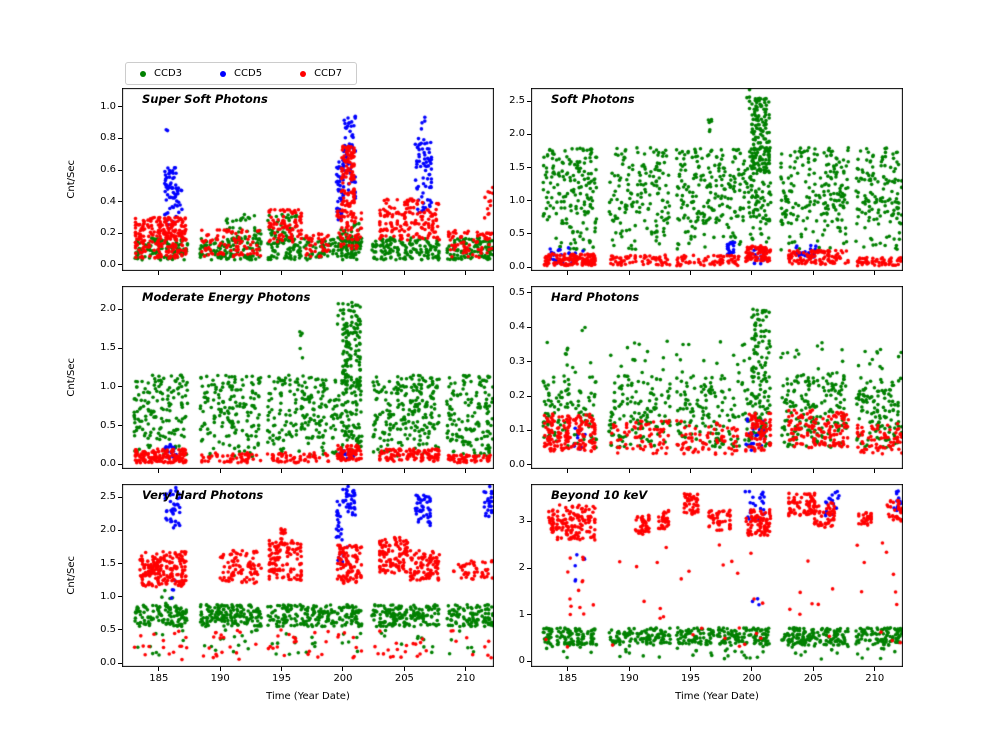 The width and height of the screenshot is (1000, 750). Describe the element at coordinates (517, 430) in the screenshot. I see `y-tick-label: 0.1` at that location.